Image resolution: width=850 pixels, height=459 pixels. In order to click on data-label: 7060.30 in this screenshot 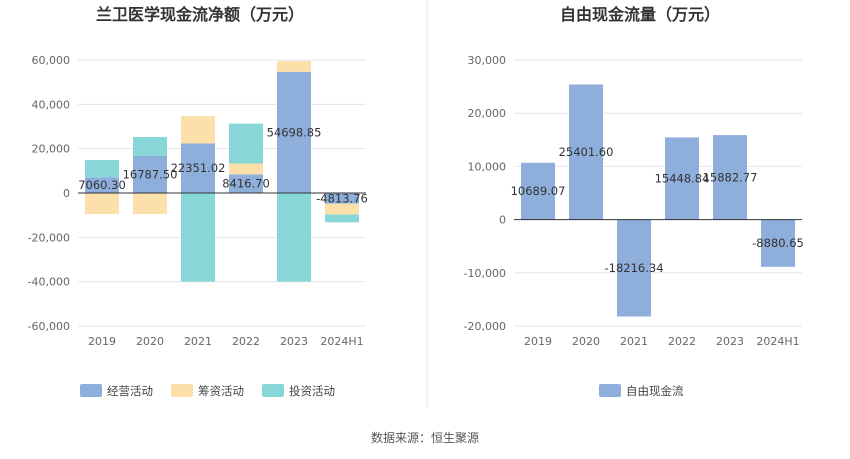, I will do `click(102, 185)`.